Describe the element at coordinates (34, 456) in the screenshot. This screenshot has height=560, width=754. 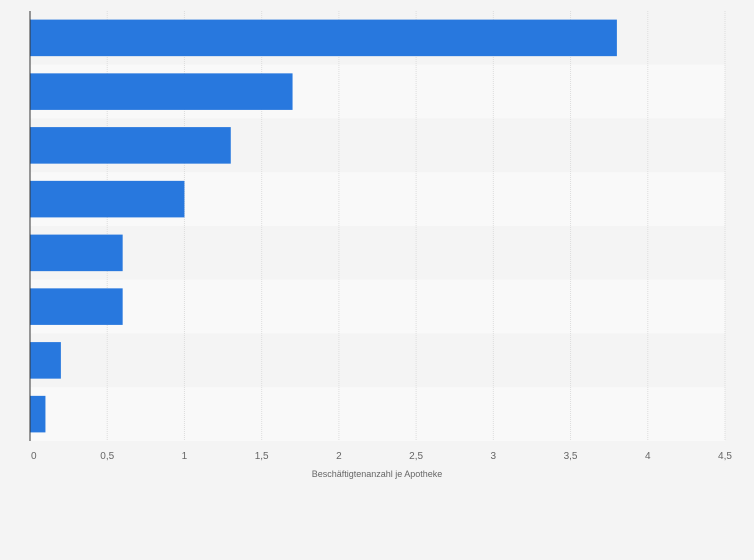
I see `x-tick-label: 0` at that location.